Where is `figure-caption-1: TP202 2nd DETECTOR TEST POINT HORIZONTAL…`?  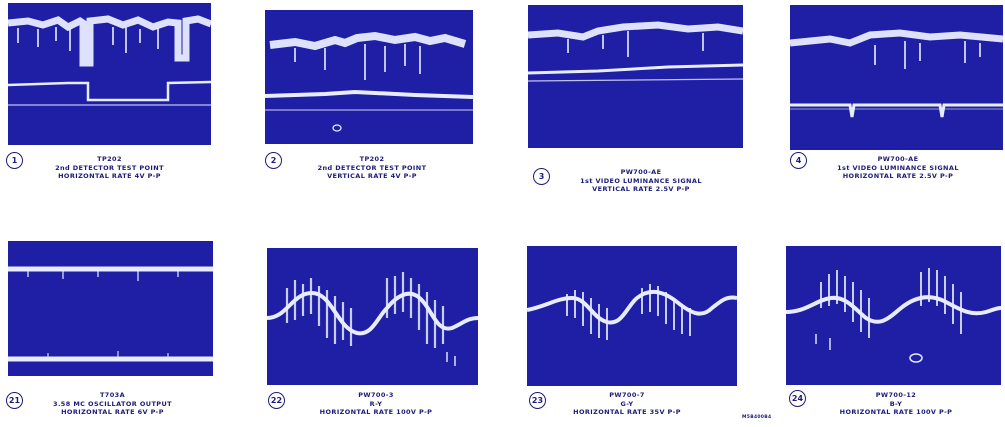 figure-caption-1: TP202 2nd DETECTOR TEST POINT HORIZONTAL… is located at coordinates (109, 168).